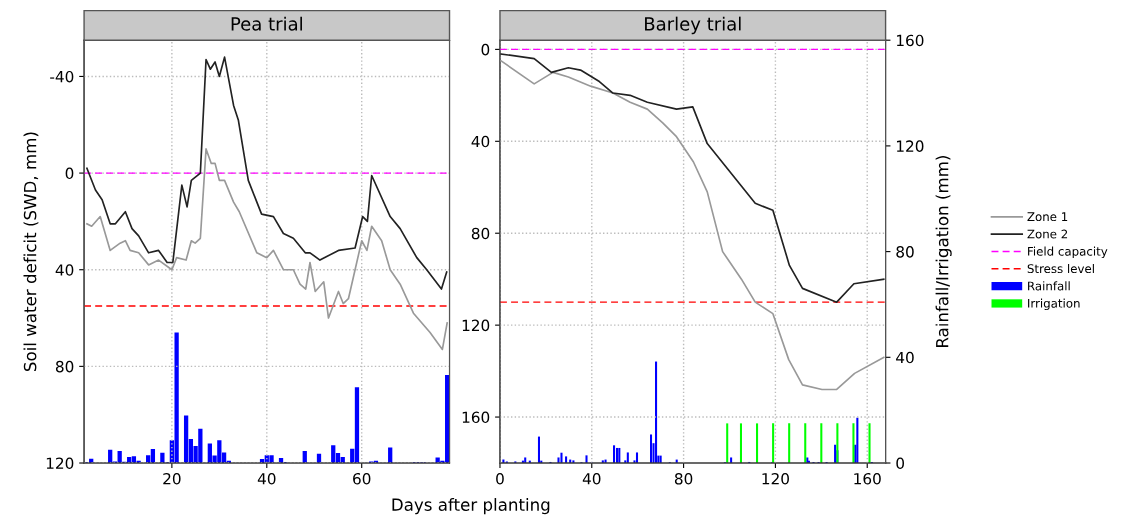 The height and width of the screenshot is (522, 1121). Describe the element at coordinates (905, 252) in the screenshot. I see `y2-tick-label: 80` at that location.